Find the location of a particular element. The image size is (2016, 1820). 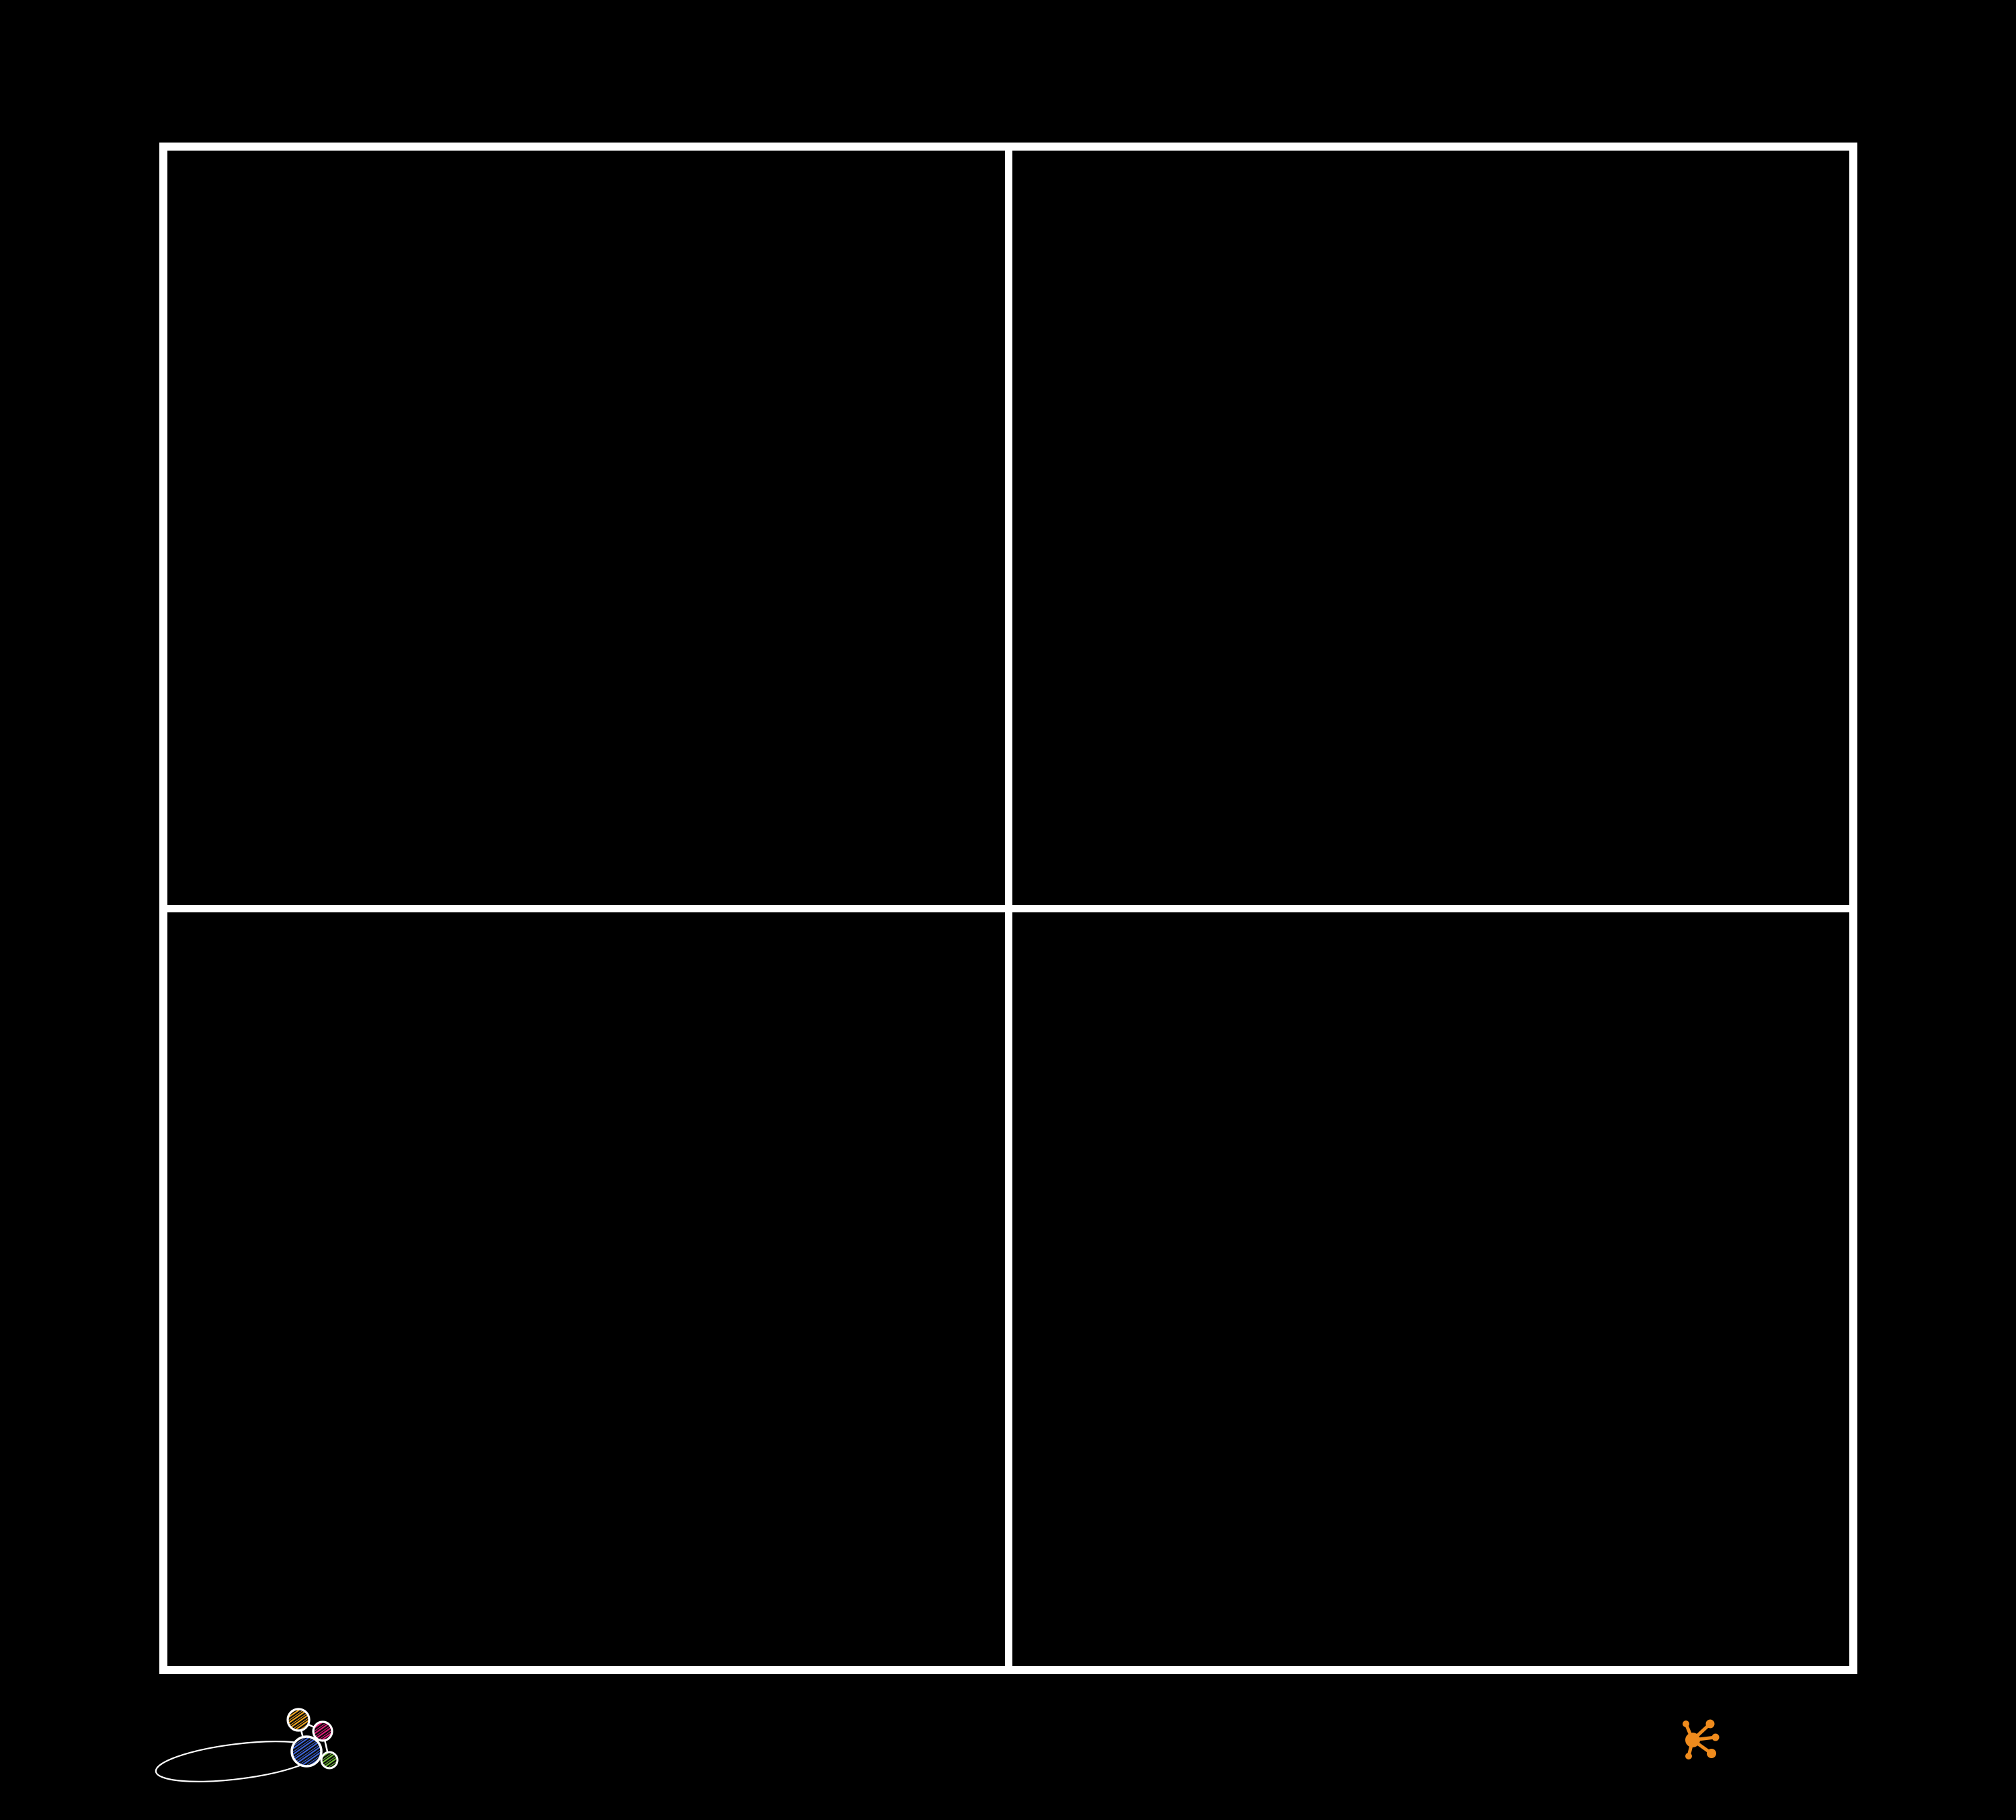

cytoscape-branding is located at coordinates (1795, 1756).